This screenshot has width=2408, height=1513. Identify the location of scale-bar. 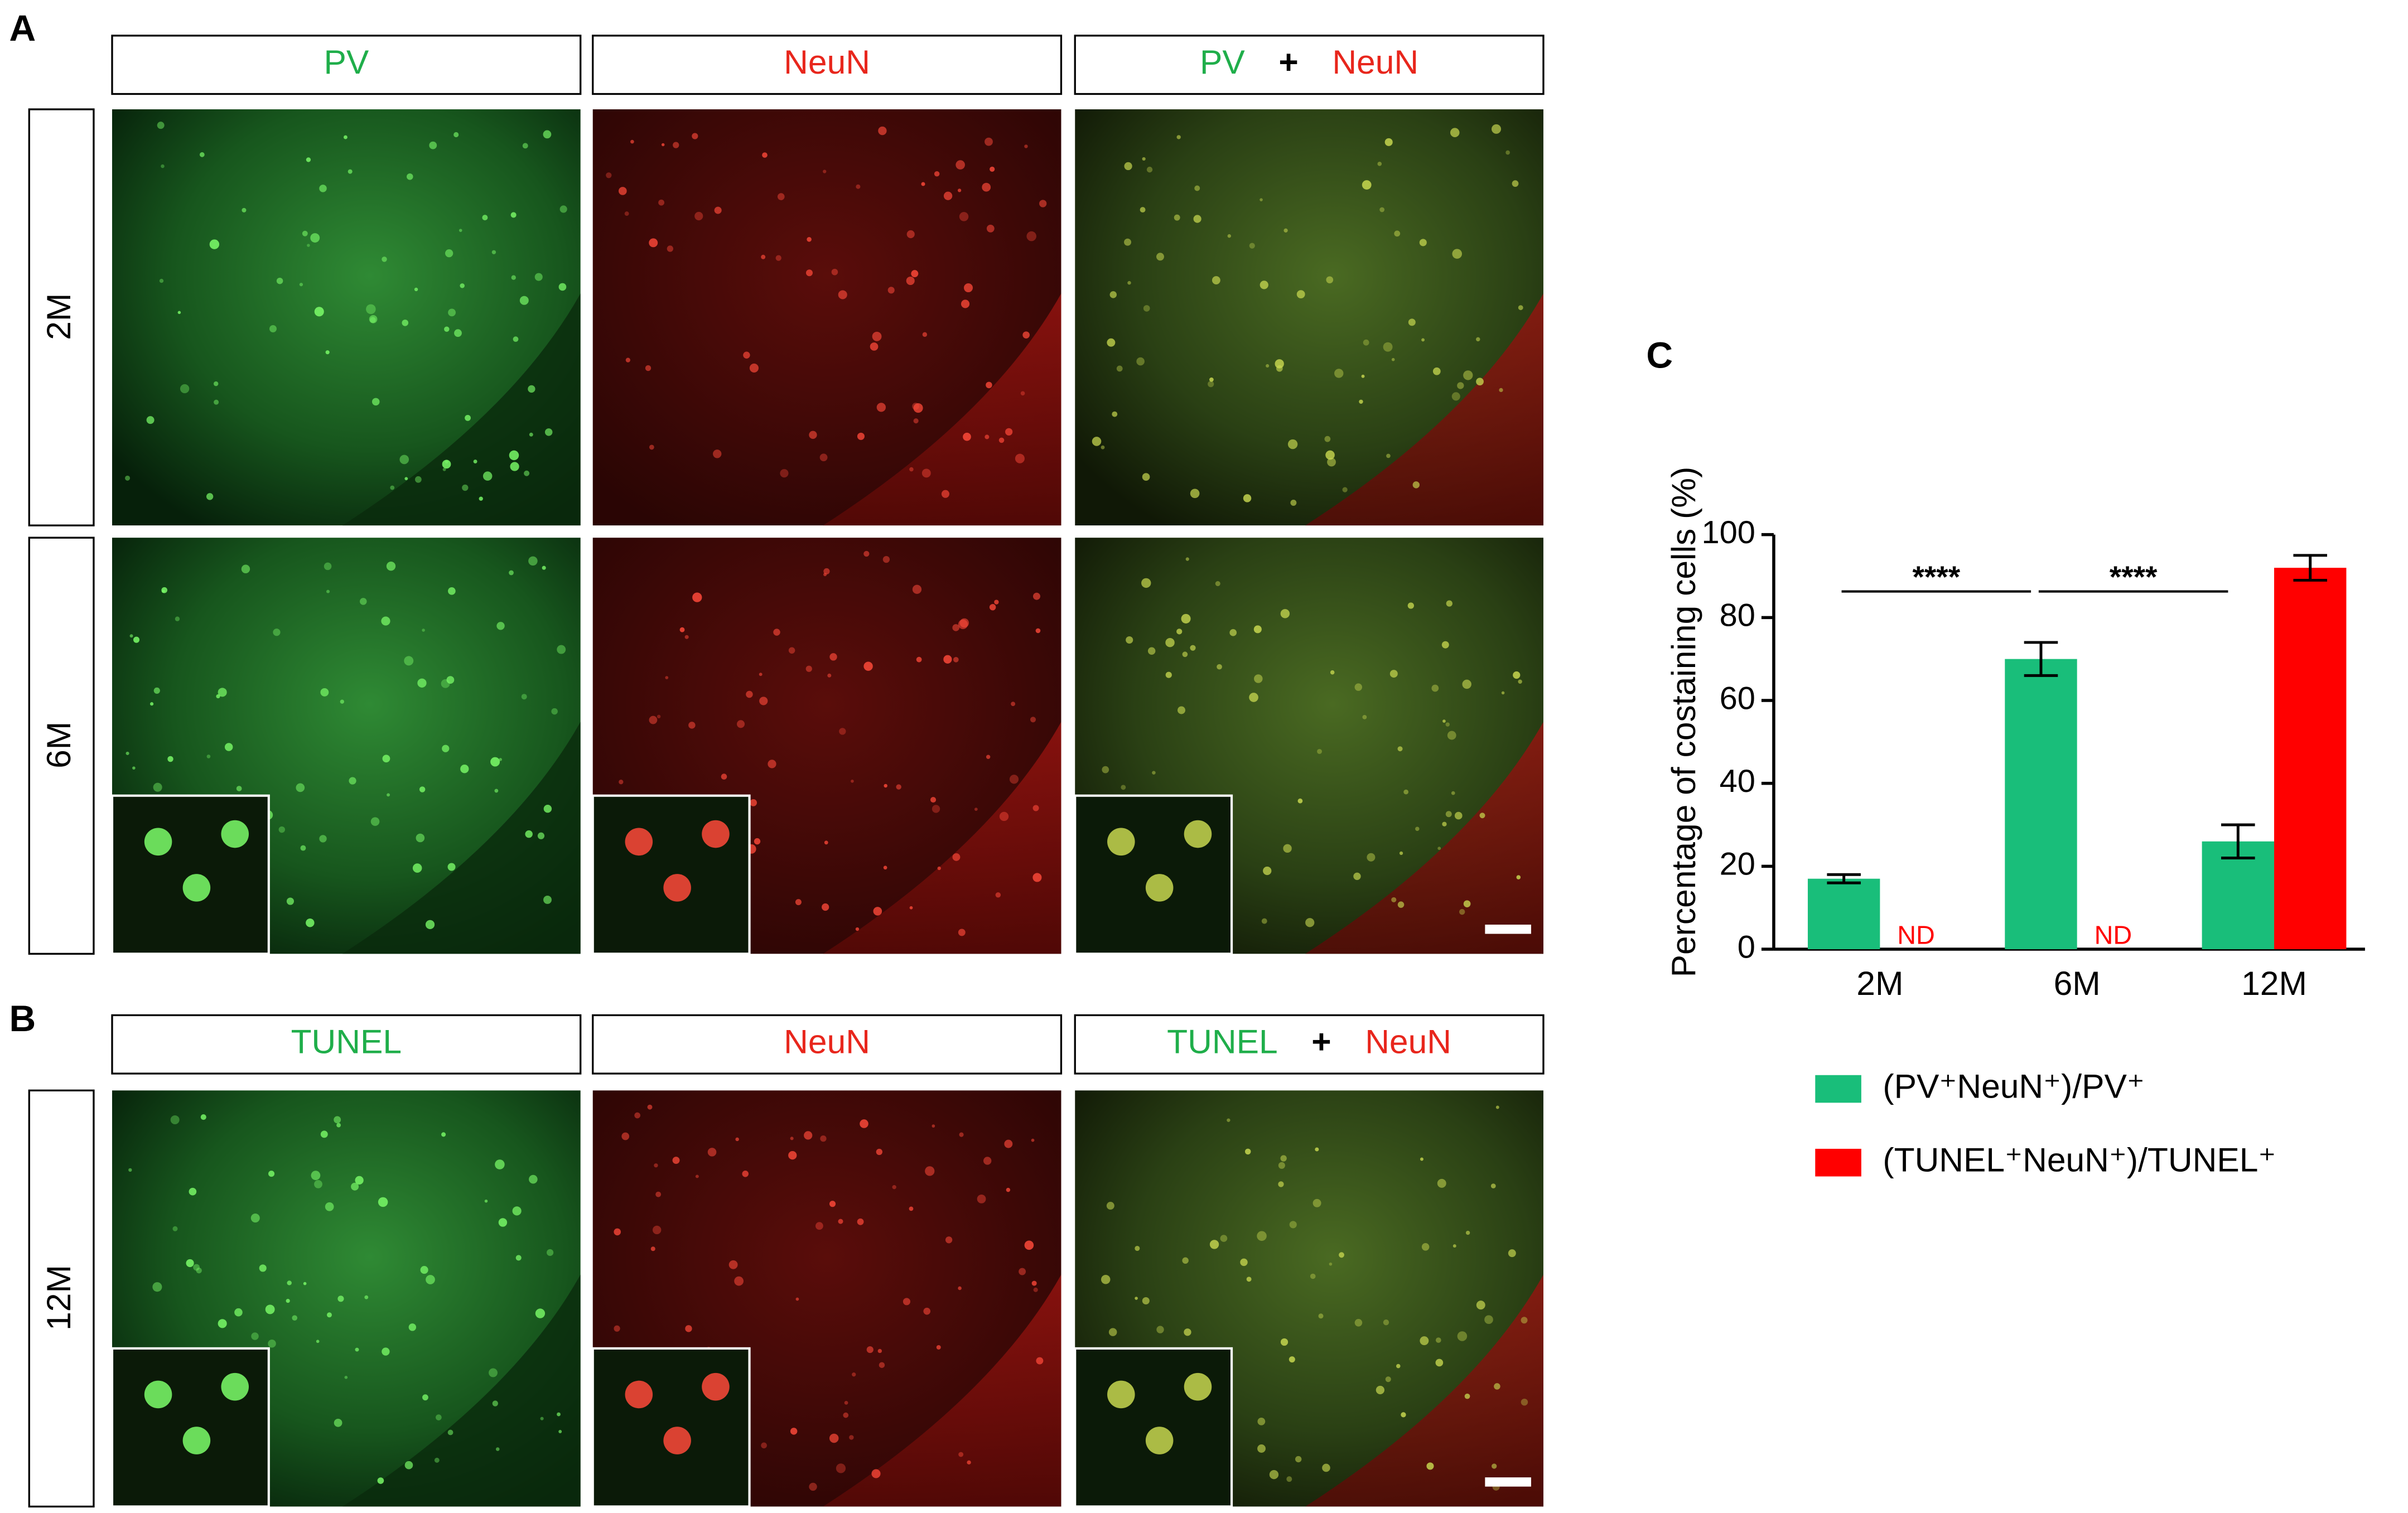
(1508, 929).